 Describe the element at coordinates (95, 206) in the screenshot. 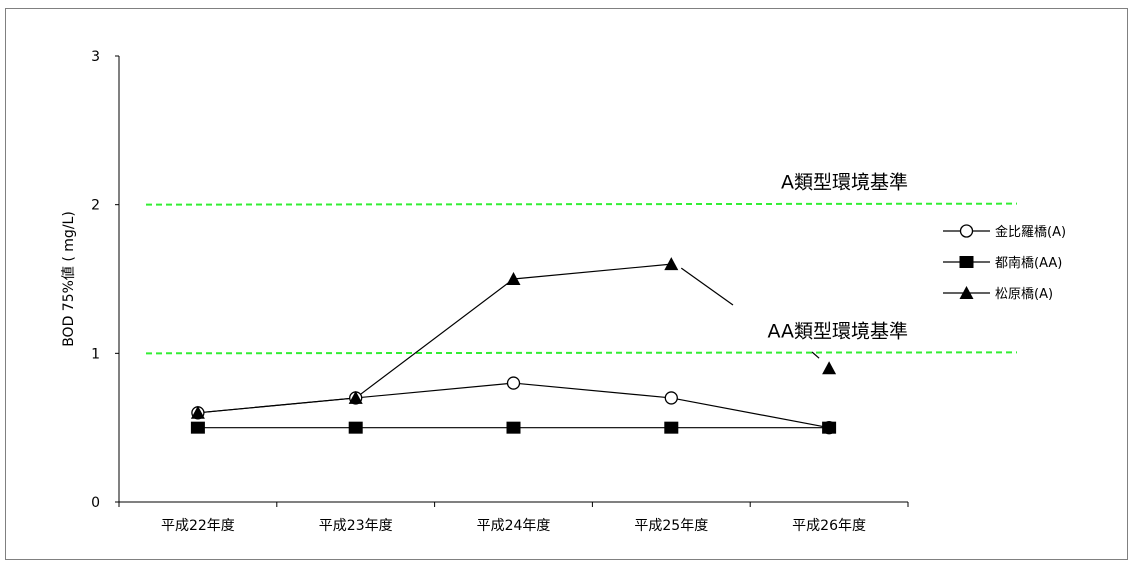

I see `y-tick-label: 2` at that location.